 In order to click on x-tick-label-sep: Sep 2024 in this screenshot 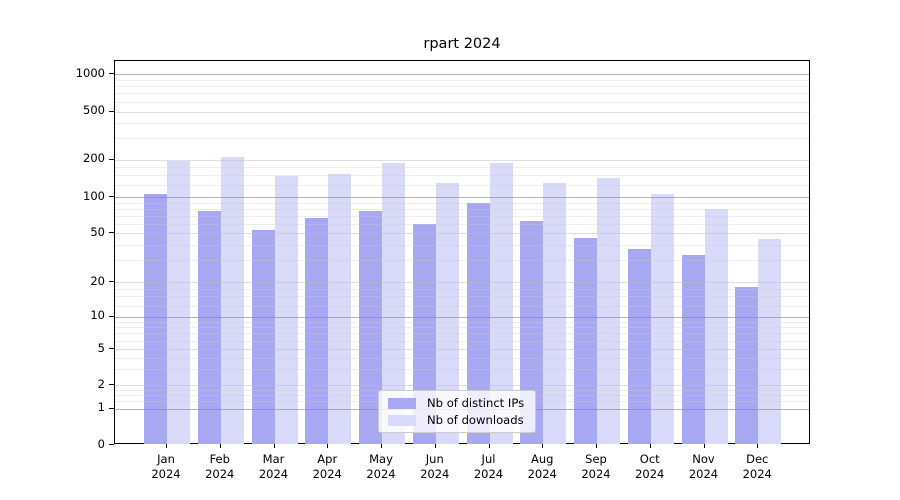, I will do `click(596, 466)`.